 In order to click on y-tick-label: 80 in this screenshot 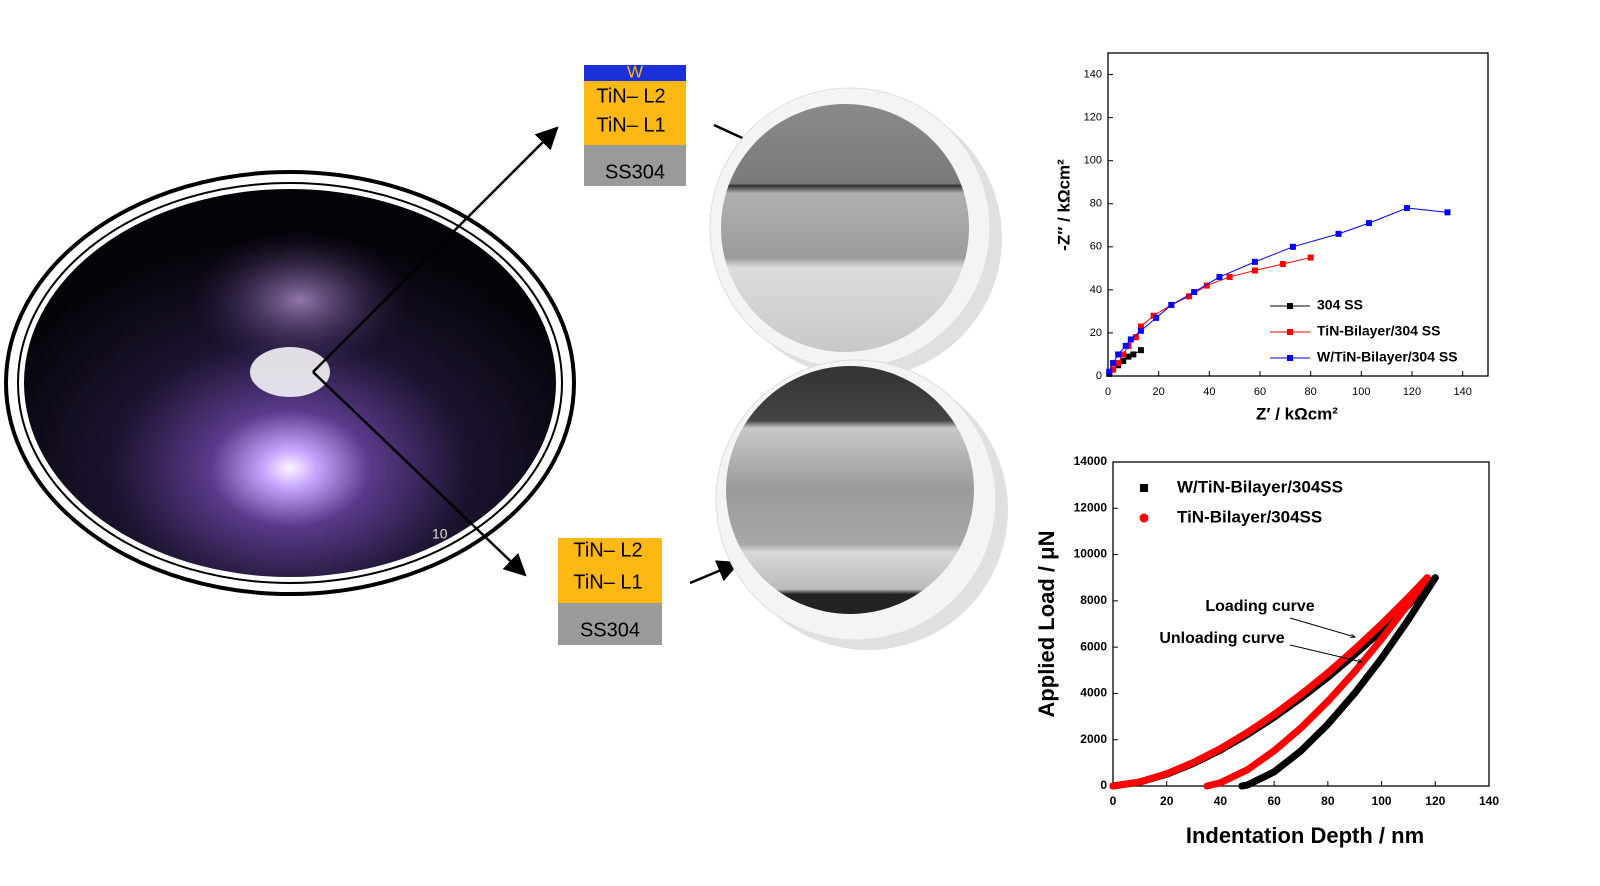, I will do `click(1096, 204)`.